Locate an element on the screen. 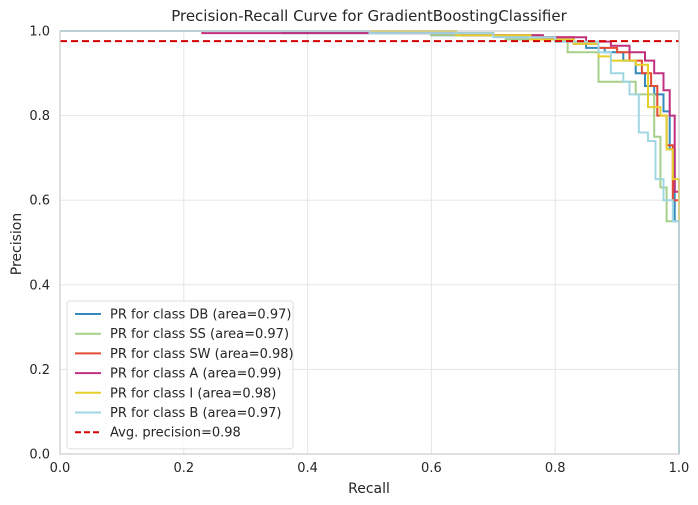  legend-label: PR for class SW (area=0.98) is located at coordinates (202, 354).